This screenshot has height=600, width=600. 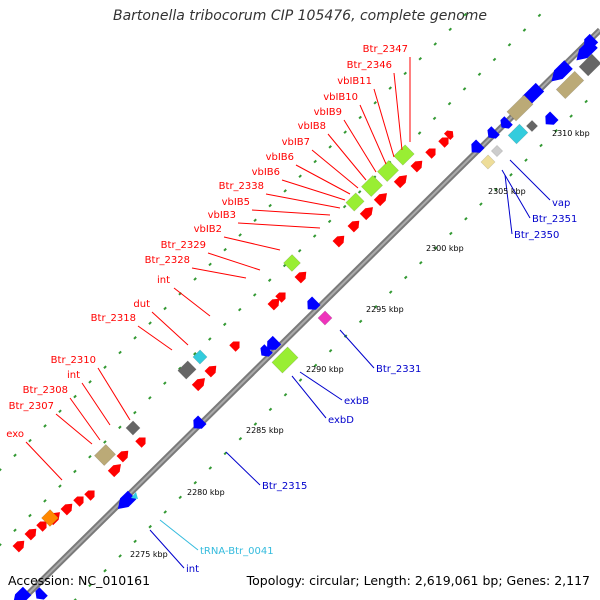 What do you see at coordinates (79, 580) in the screenshot?
I see `accession-text: Accession: NC_010161` at bounding box center [79, 580].